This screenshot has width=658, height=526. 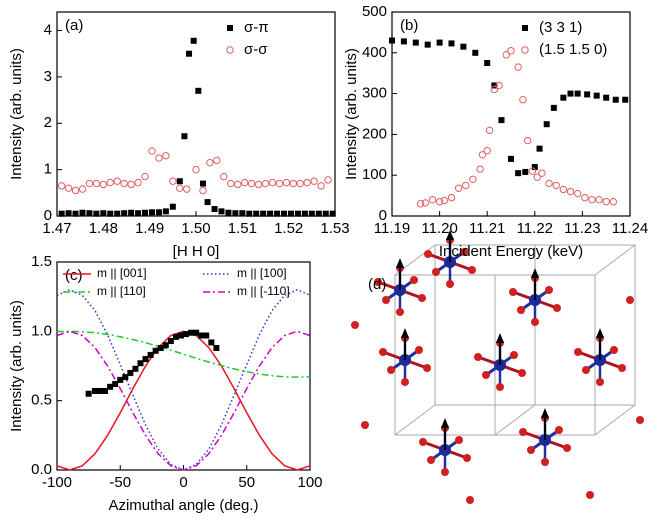 What do you see at coordinates (582, 228) in the screenshot?
I see `x-tick-label: 11.23` at bounding box center [582, 228].